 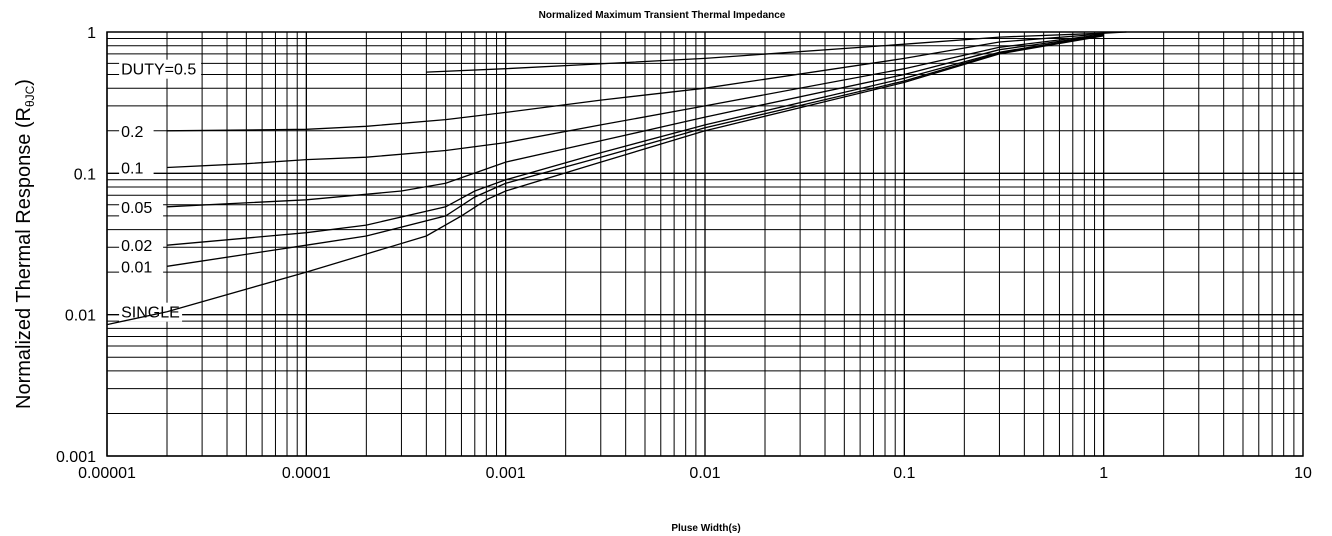 I want to click on y-axis-label-subscript: θJC, so click(x=30, y=96).